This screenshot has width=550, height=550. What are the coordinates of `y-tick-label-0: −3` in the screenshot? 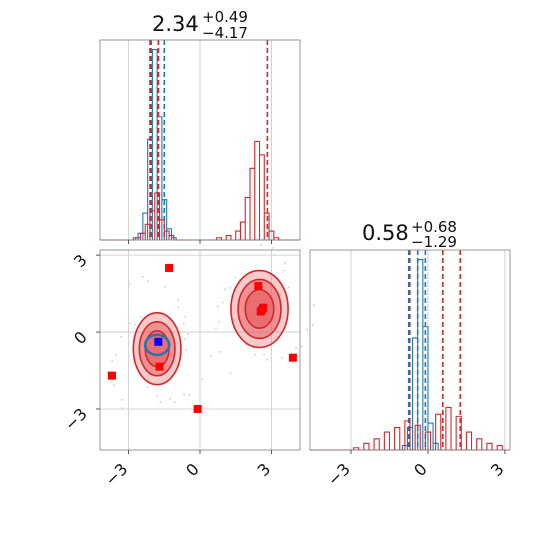 It's located at (76, 419).